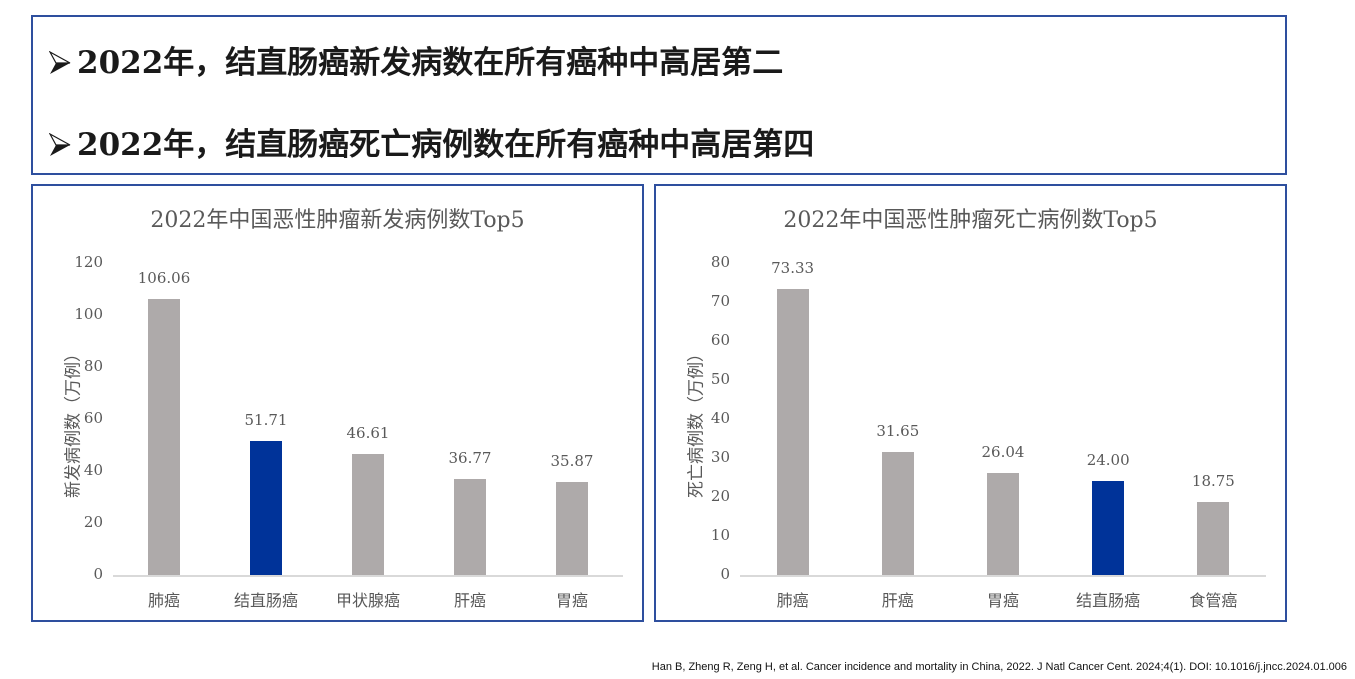 This screenshot has height=679, width=1355. I want to click on headline-mortality: 2022年，结直肠癌死亡病例数在所有癌种中高居第四, so click(431, 141).